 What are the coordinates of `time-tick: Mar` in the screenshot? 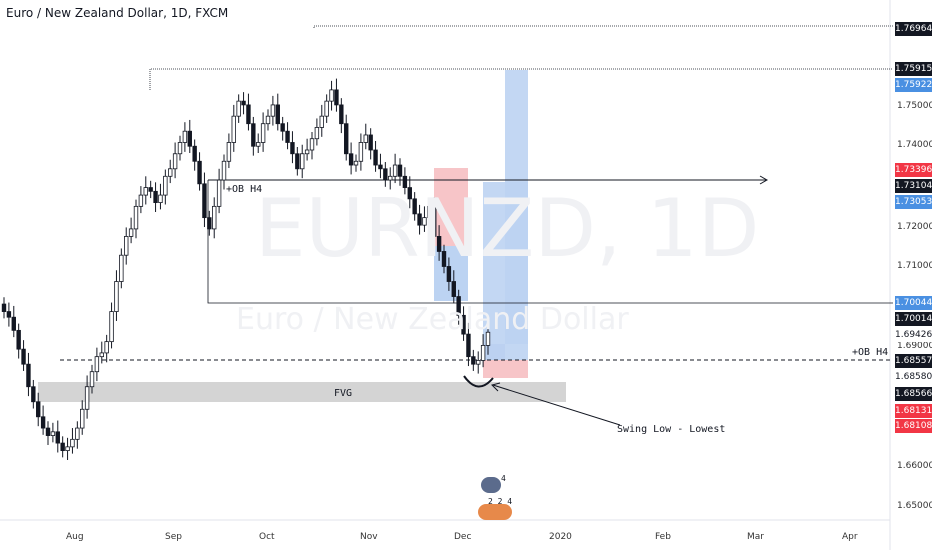 It's located at (755, 537).